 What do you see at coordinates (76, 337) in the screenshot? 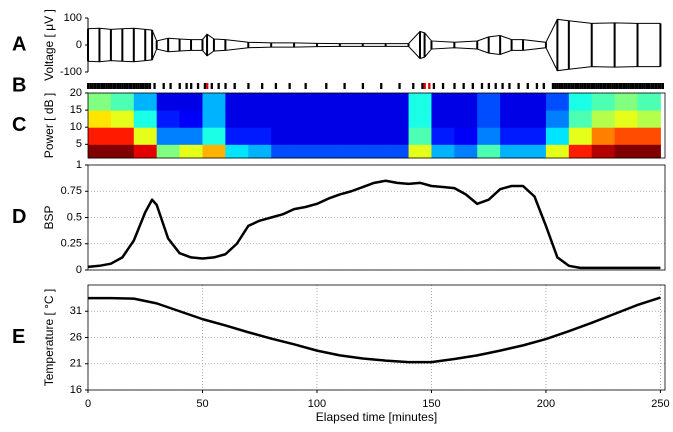
I see `y-tick-label: 26` at bounding box center [76, 337].